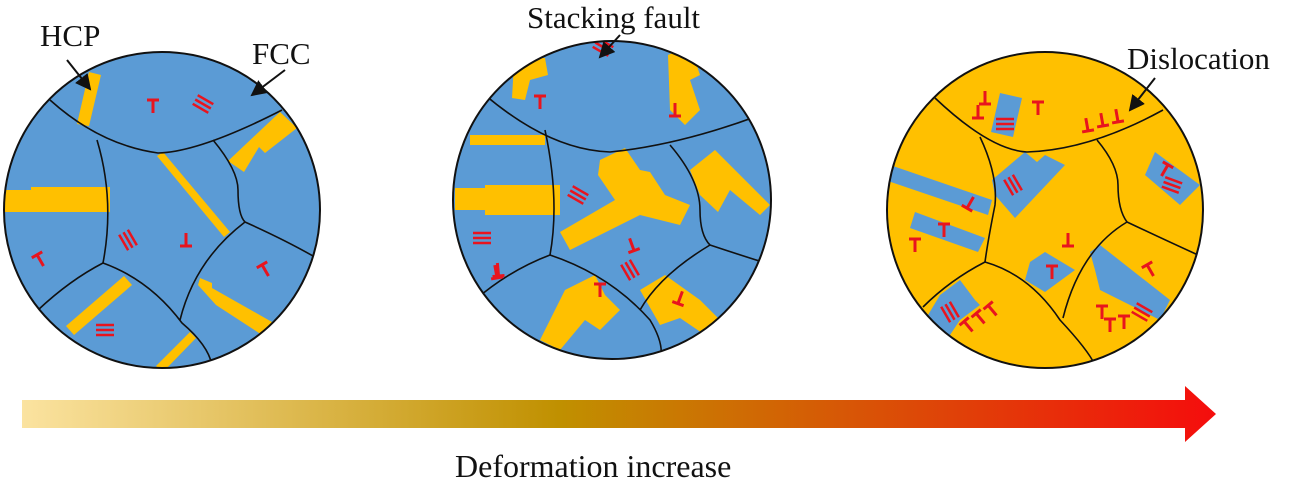 This screenshot has width=1300, height=491. I want to click on hcp-label: HCP, so click(70, 35).